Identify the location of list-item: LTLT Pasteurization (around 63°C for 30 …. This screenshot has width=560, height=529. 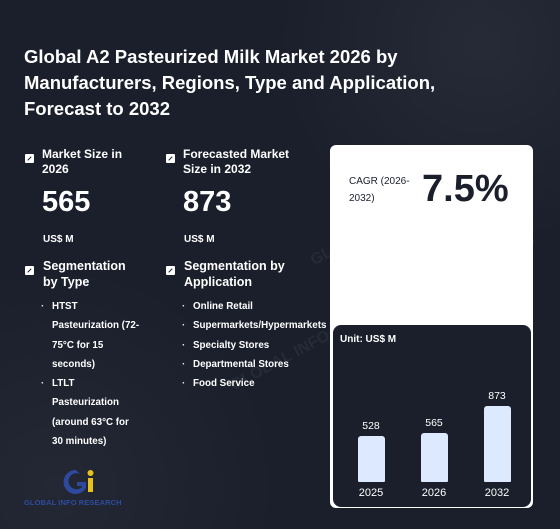
(91, 412).